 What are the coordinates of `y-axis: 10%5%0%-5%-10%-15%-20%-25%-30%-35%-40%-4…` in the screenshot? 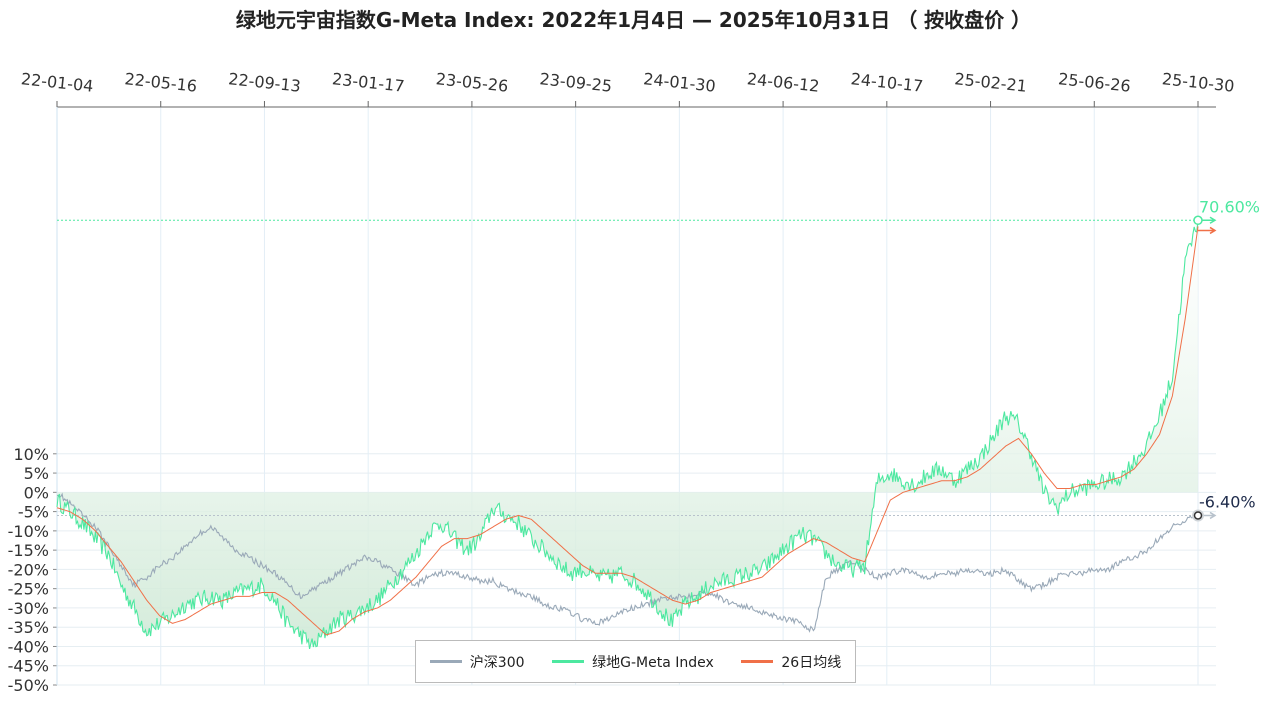 It's located at (33, 401).